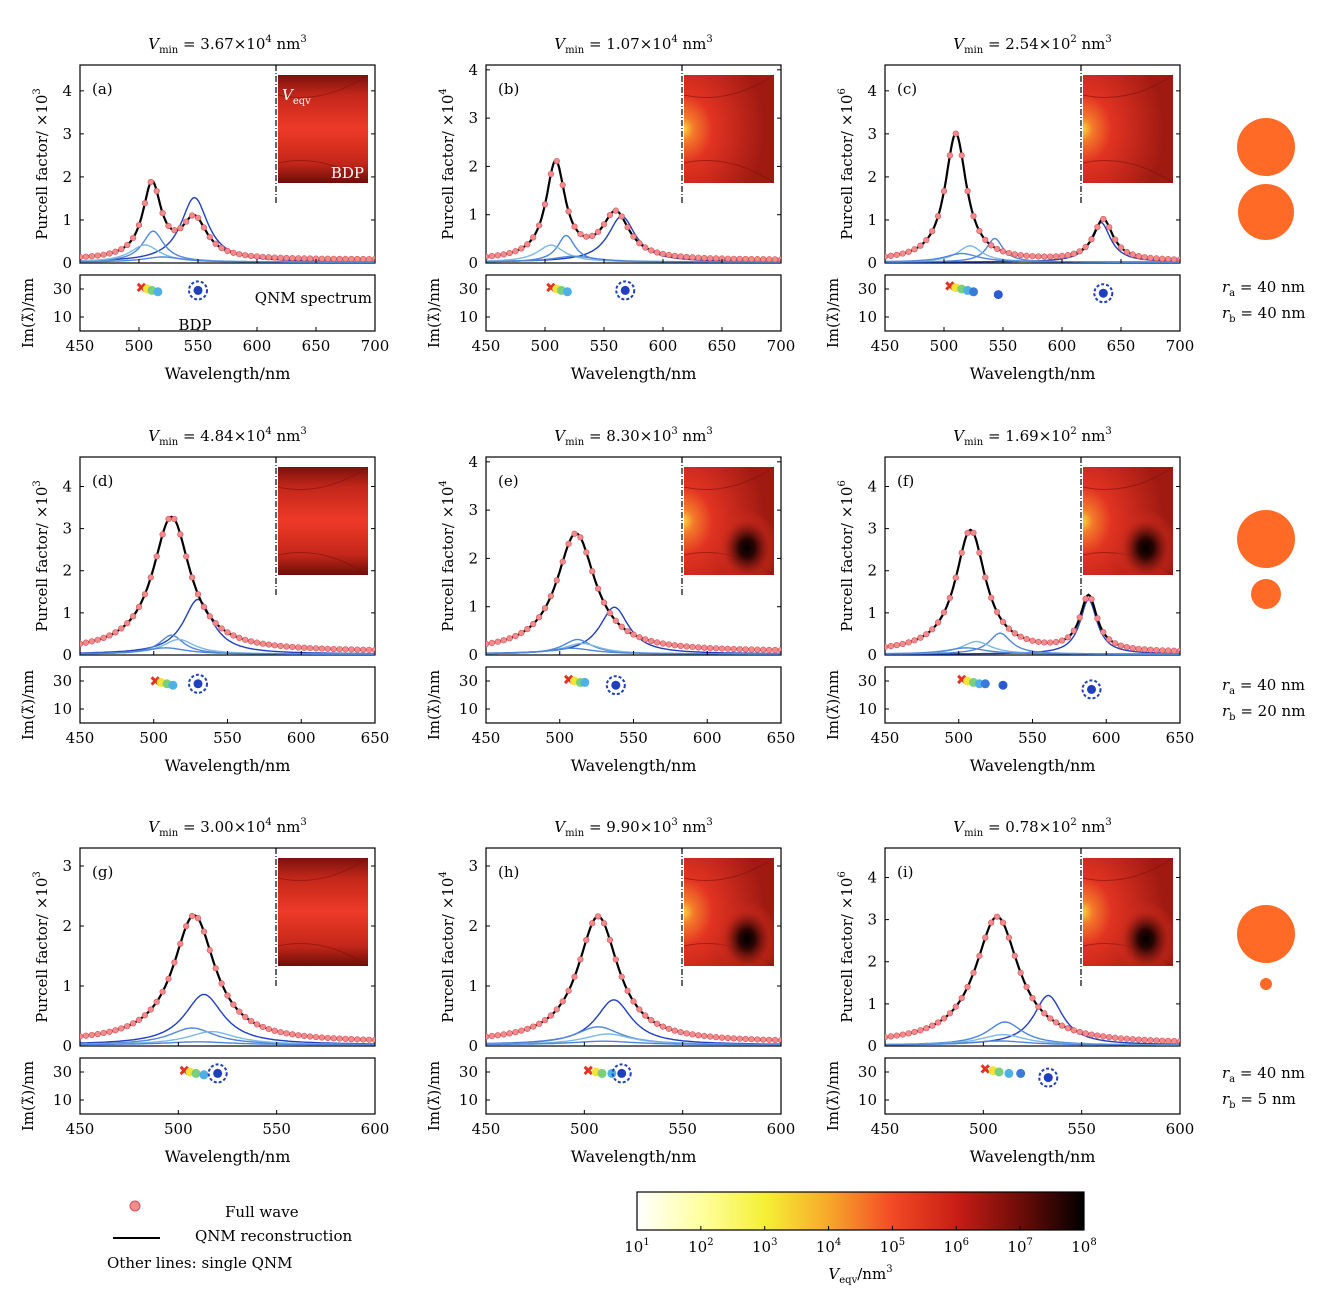 Image resolution: width=1339 pixels, height=1291 pixels. What do you see at coordinates (434, 313) in the screenshot?
I see `y-axis-label-im: Im(λ̃)/nm` at bounding box center [434, 313].